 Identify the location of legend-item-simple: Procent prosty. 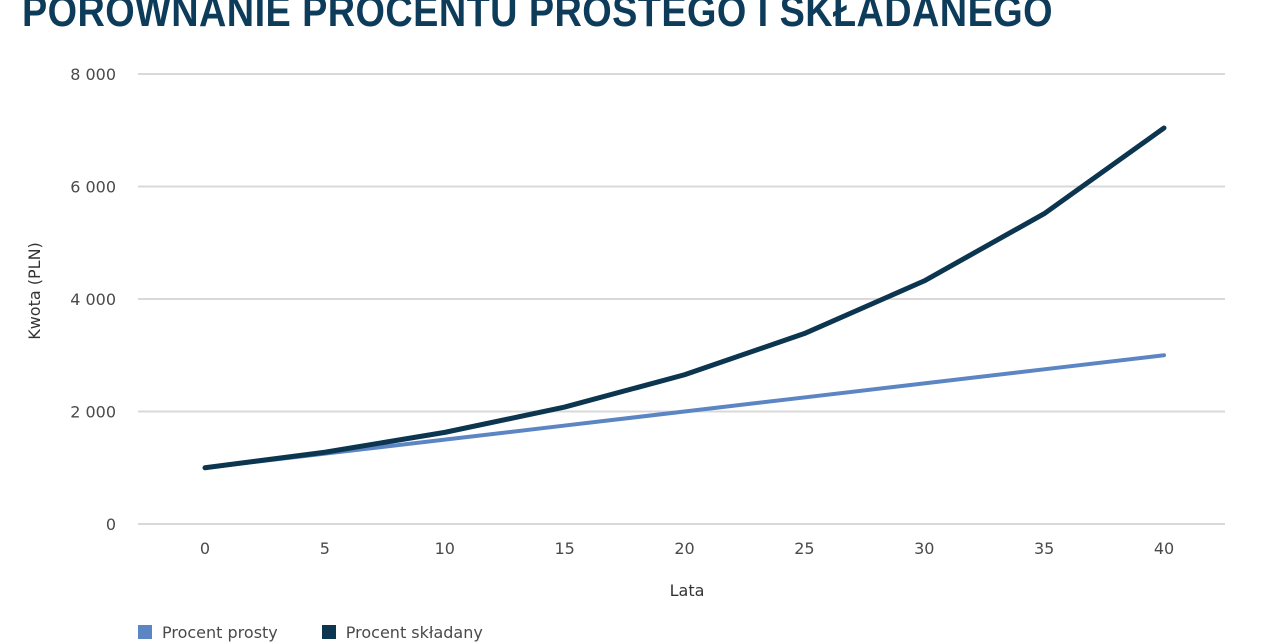
(208, 632).